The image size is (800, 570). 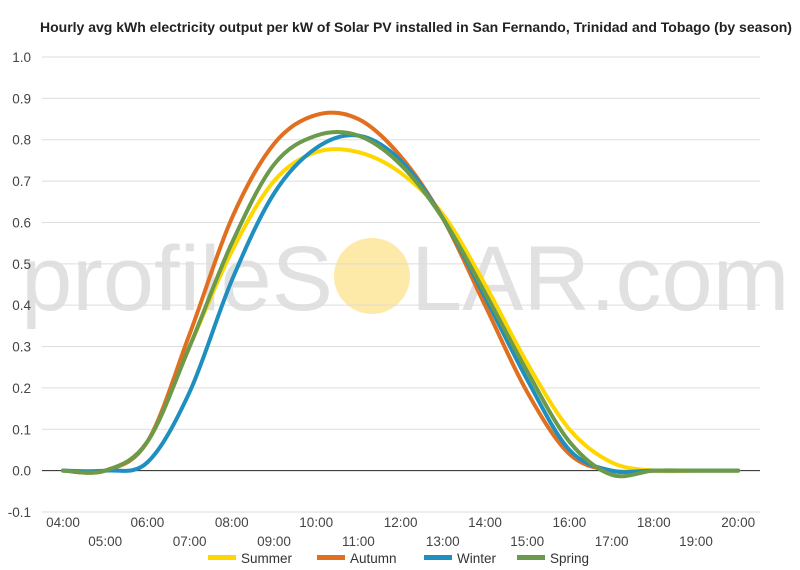 I want to click on x-tick-label: 12:00, so click(x=401, y=522).